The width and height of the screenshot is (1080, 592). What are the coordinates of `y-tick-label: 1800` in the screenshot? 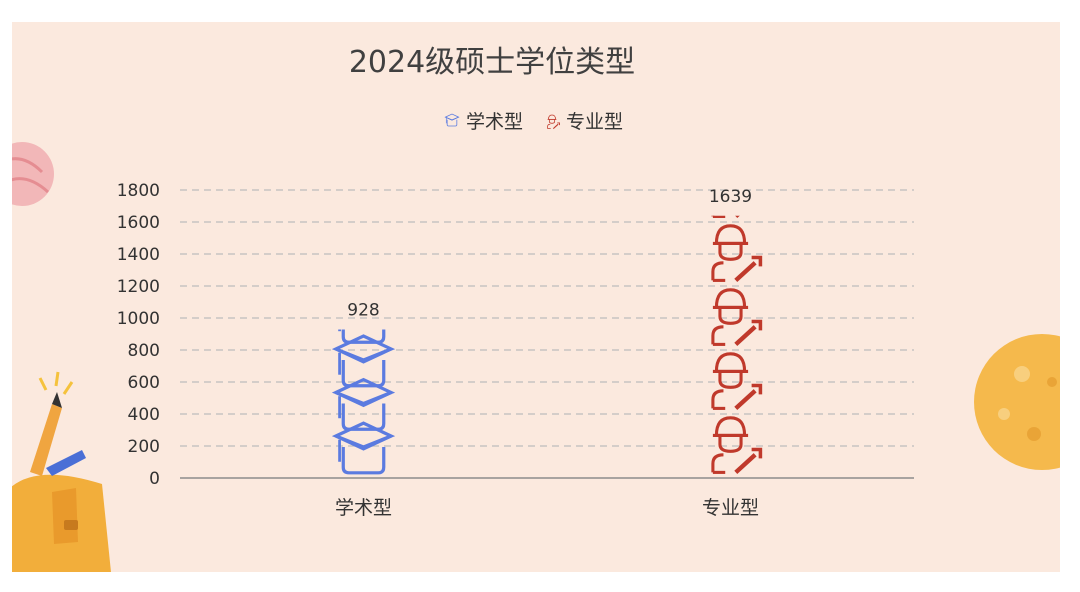 It's located at (138, 191).